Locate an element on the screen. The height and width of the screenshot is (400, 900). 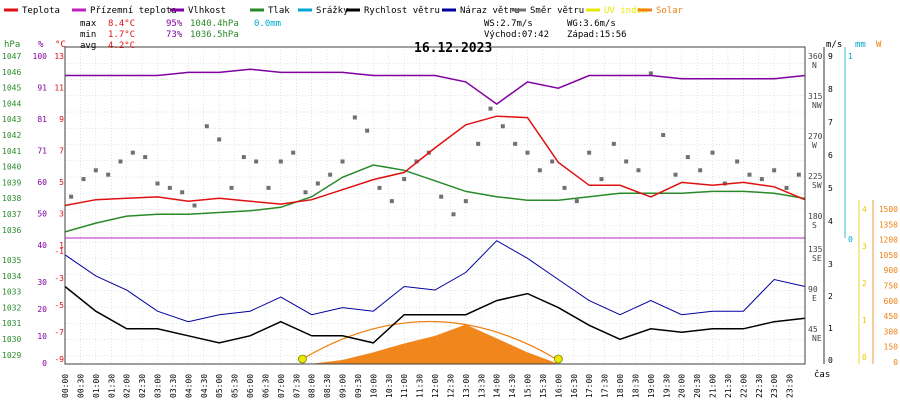
hpa-tick-top-3: 1044 is located at coordinates (11, 103).